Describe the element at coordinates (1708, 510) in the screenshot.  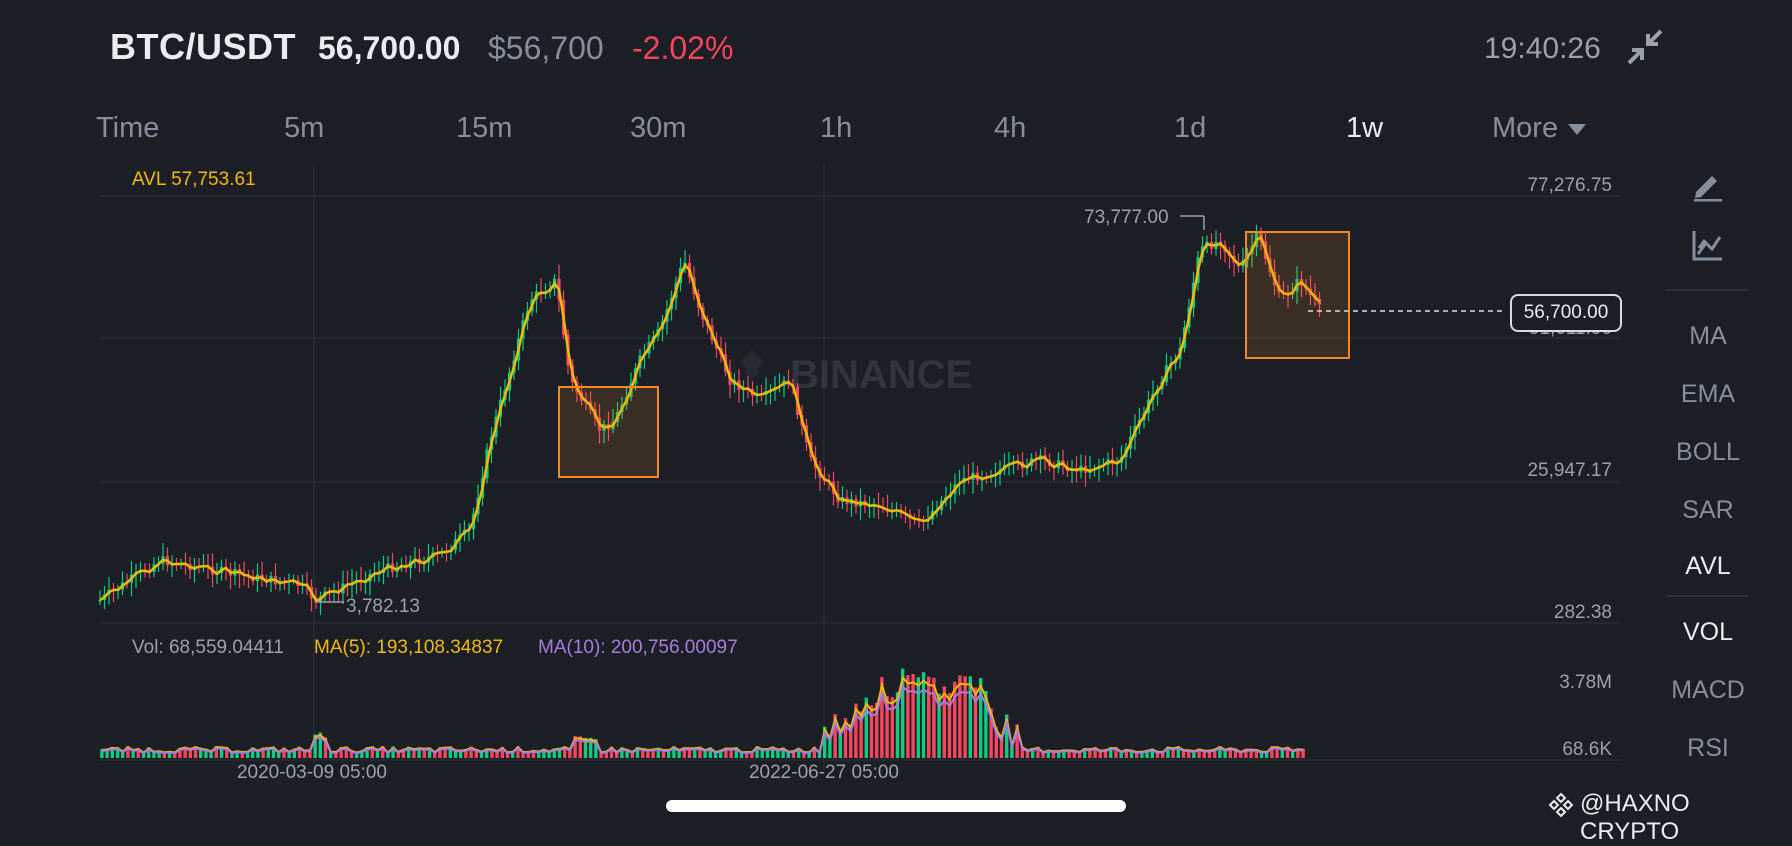
I see `indicator-sar: SAR` at that location.